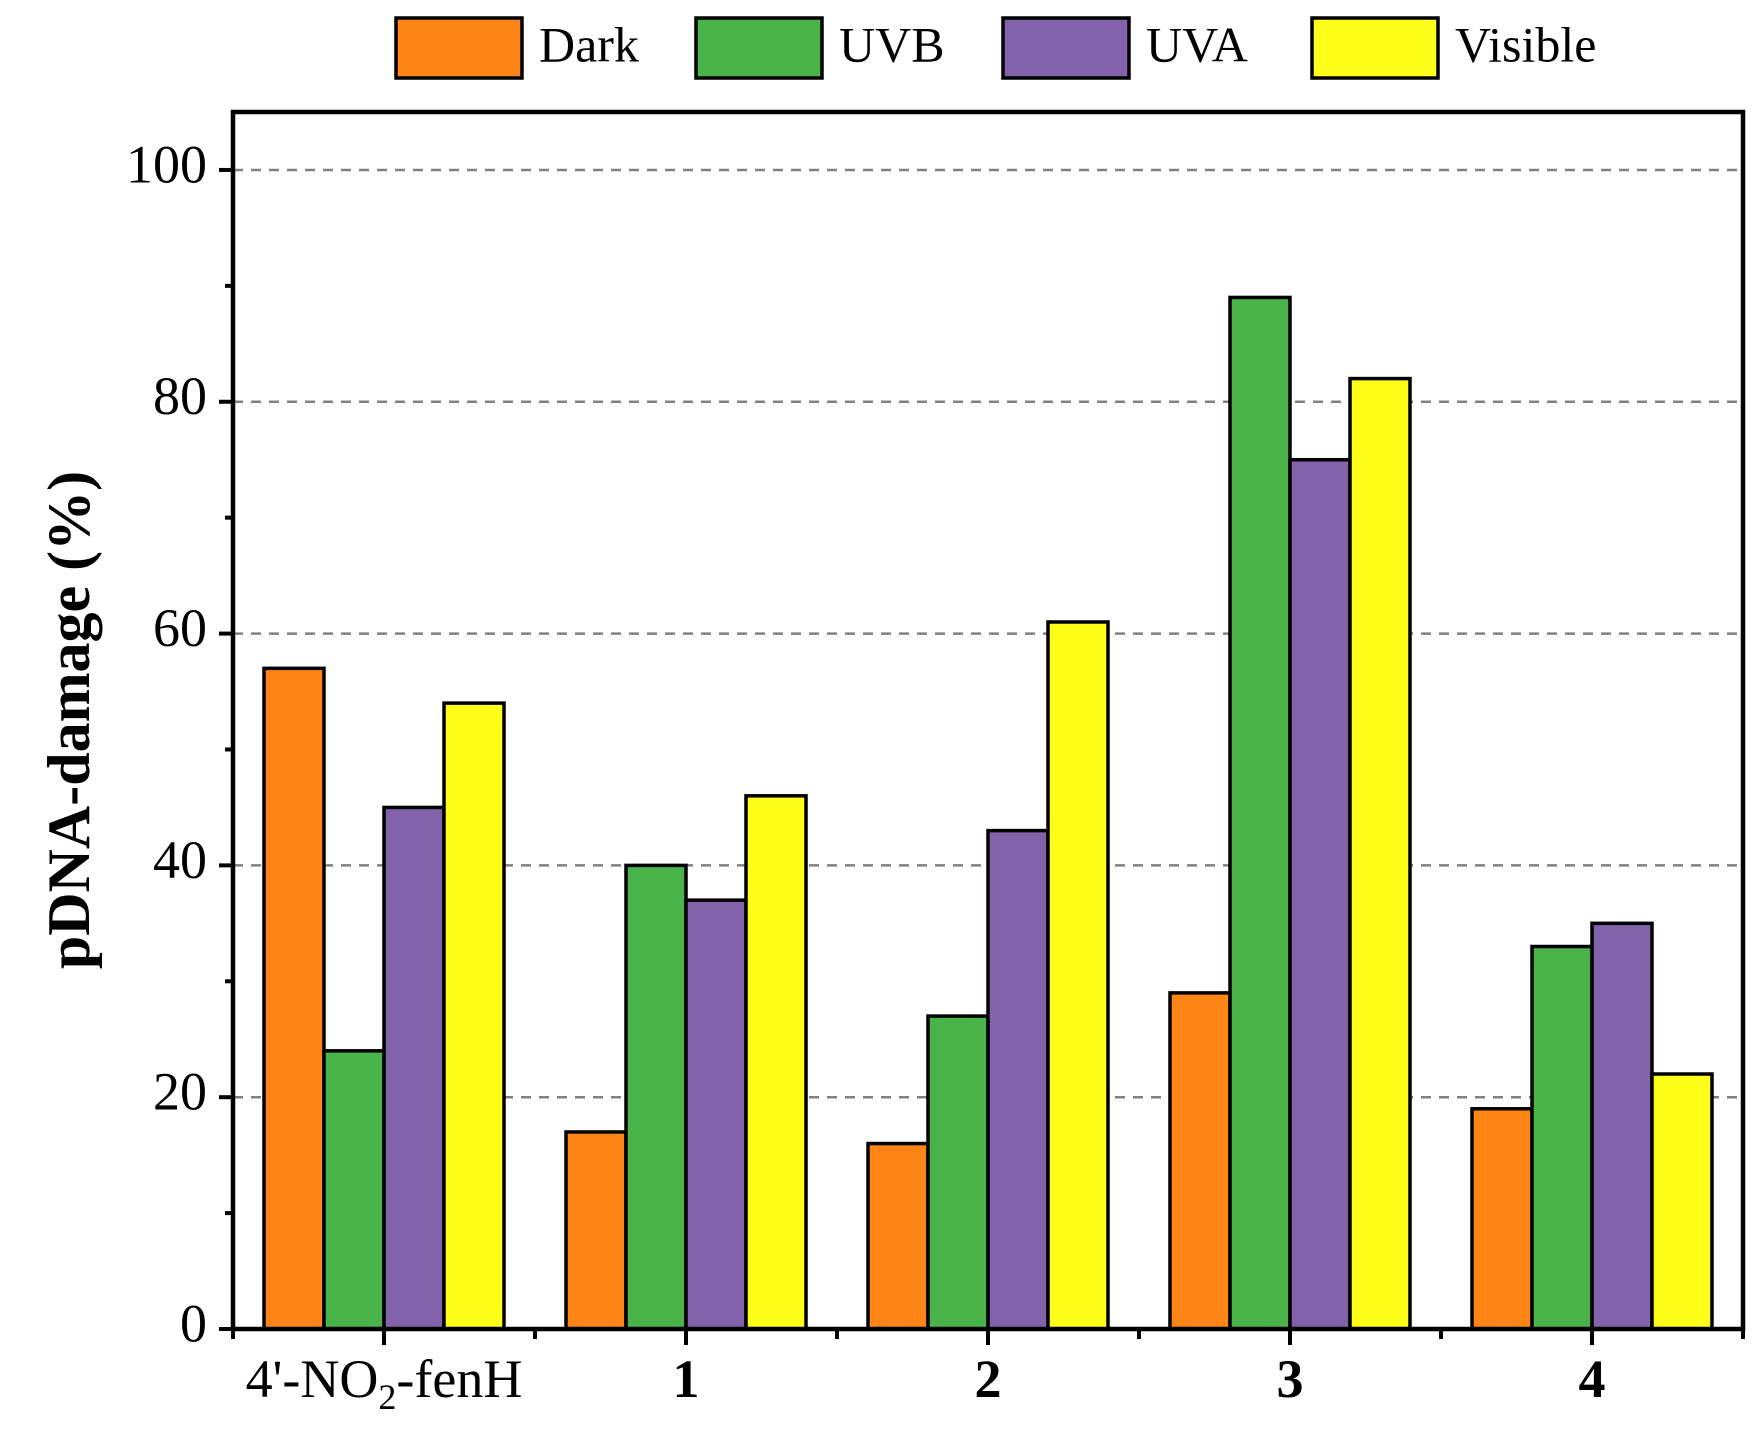 The width and height of the screenshot is (1757, 1433). What do you see at coordinates (892, 44) in the screenshot?
I see `legend-label-uvb: UVB` at bounding box center [892, 44].